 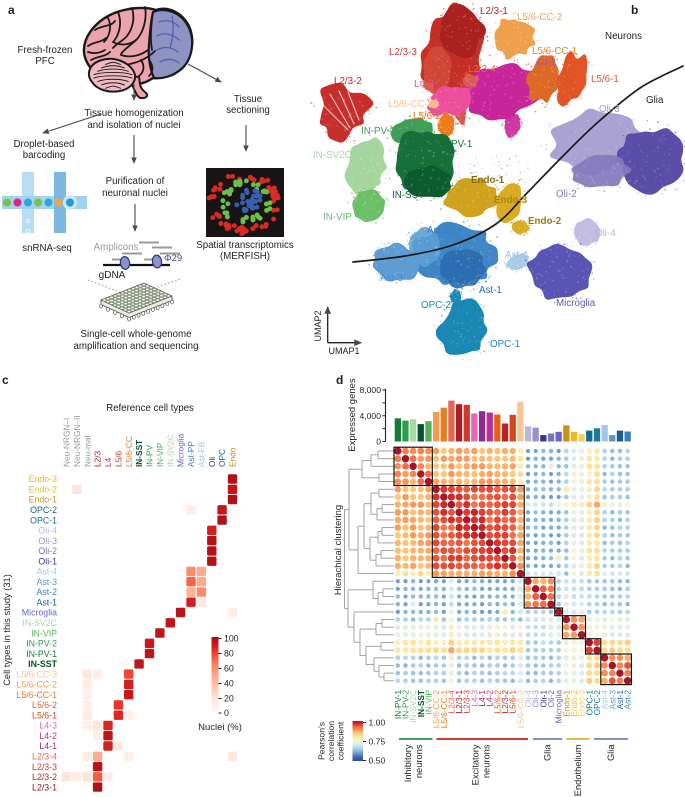 I want to click on svg-text: Nuclei (%), so click(x=220, y=727).